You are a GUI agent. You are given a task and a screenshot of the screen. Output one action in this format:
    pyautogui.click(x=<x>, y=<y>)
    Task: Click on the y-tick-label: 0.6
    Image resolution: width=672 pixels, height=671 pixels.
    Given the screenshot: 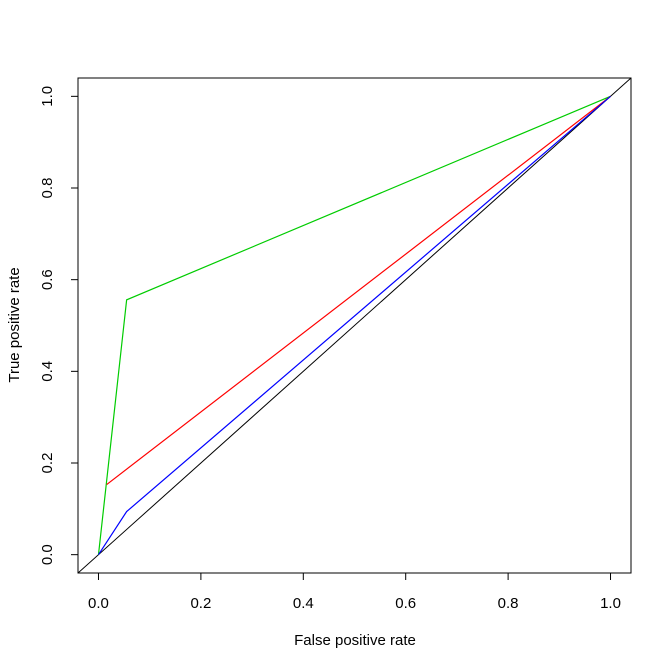 What is the action you would take?
    pyautogui.click(x=47, y=279)
    